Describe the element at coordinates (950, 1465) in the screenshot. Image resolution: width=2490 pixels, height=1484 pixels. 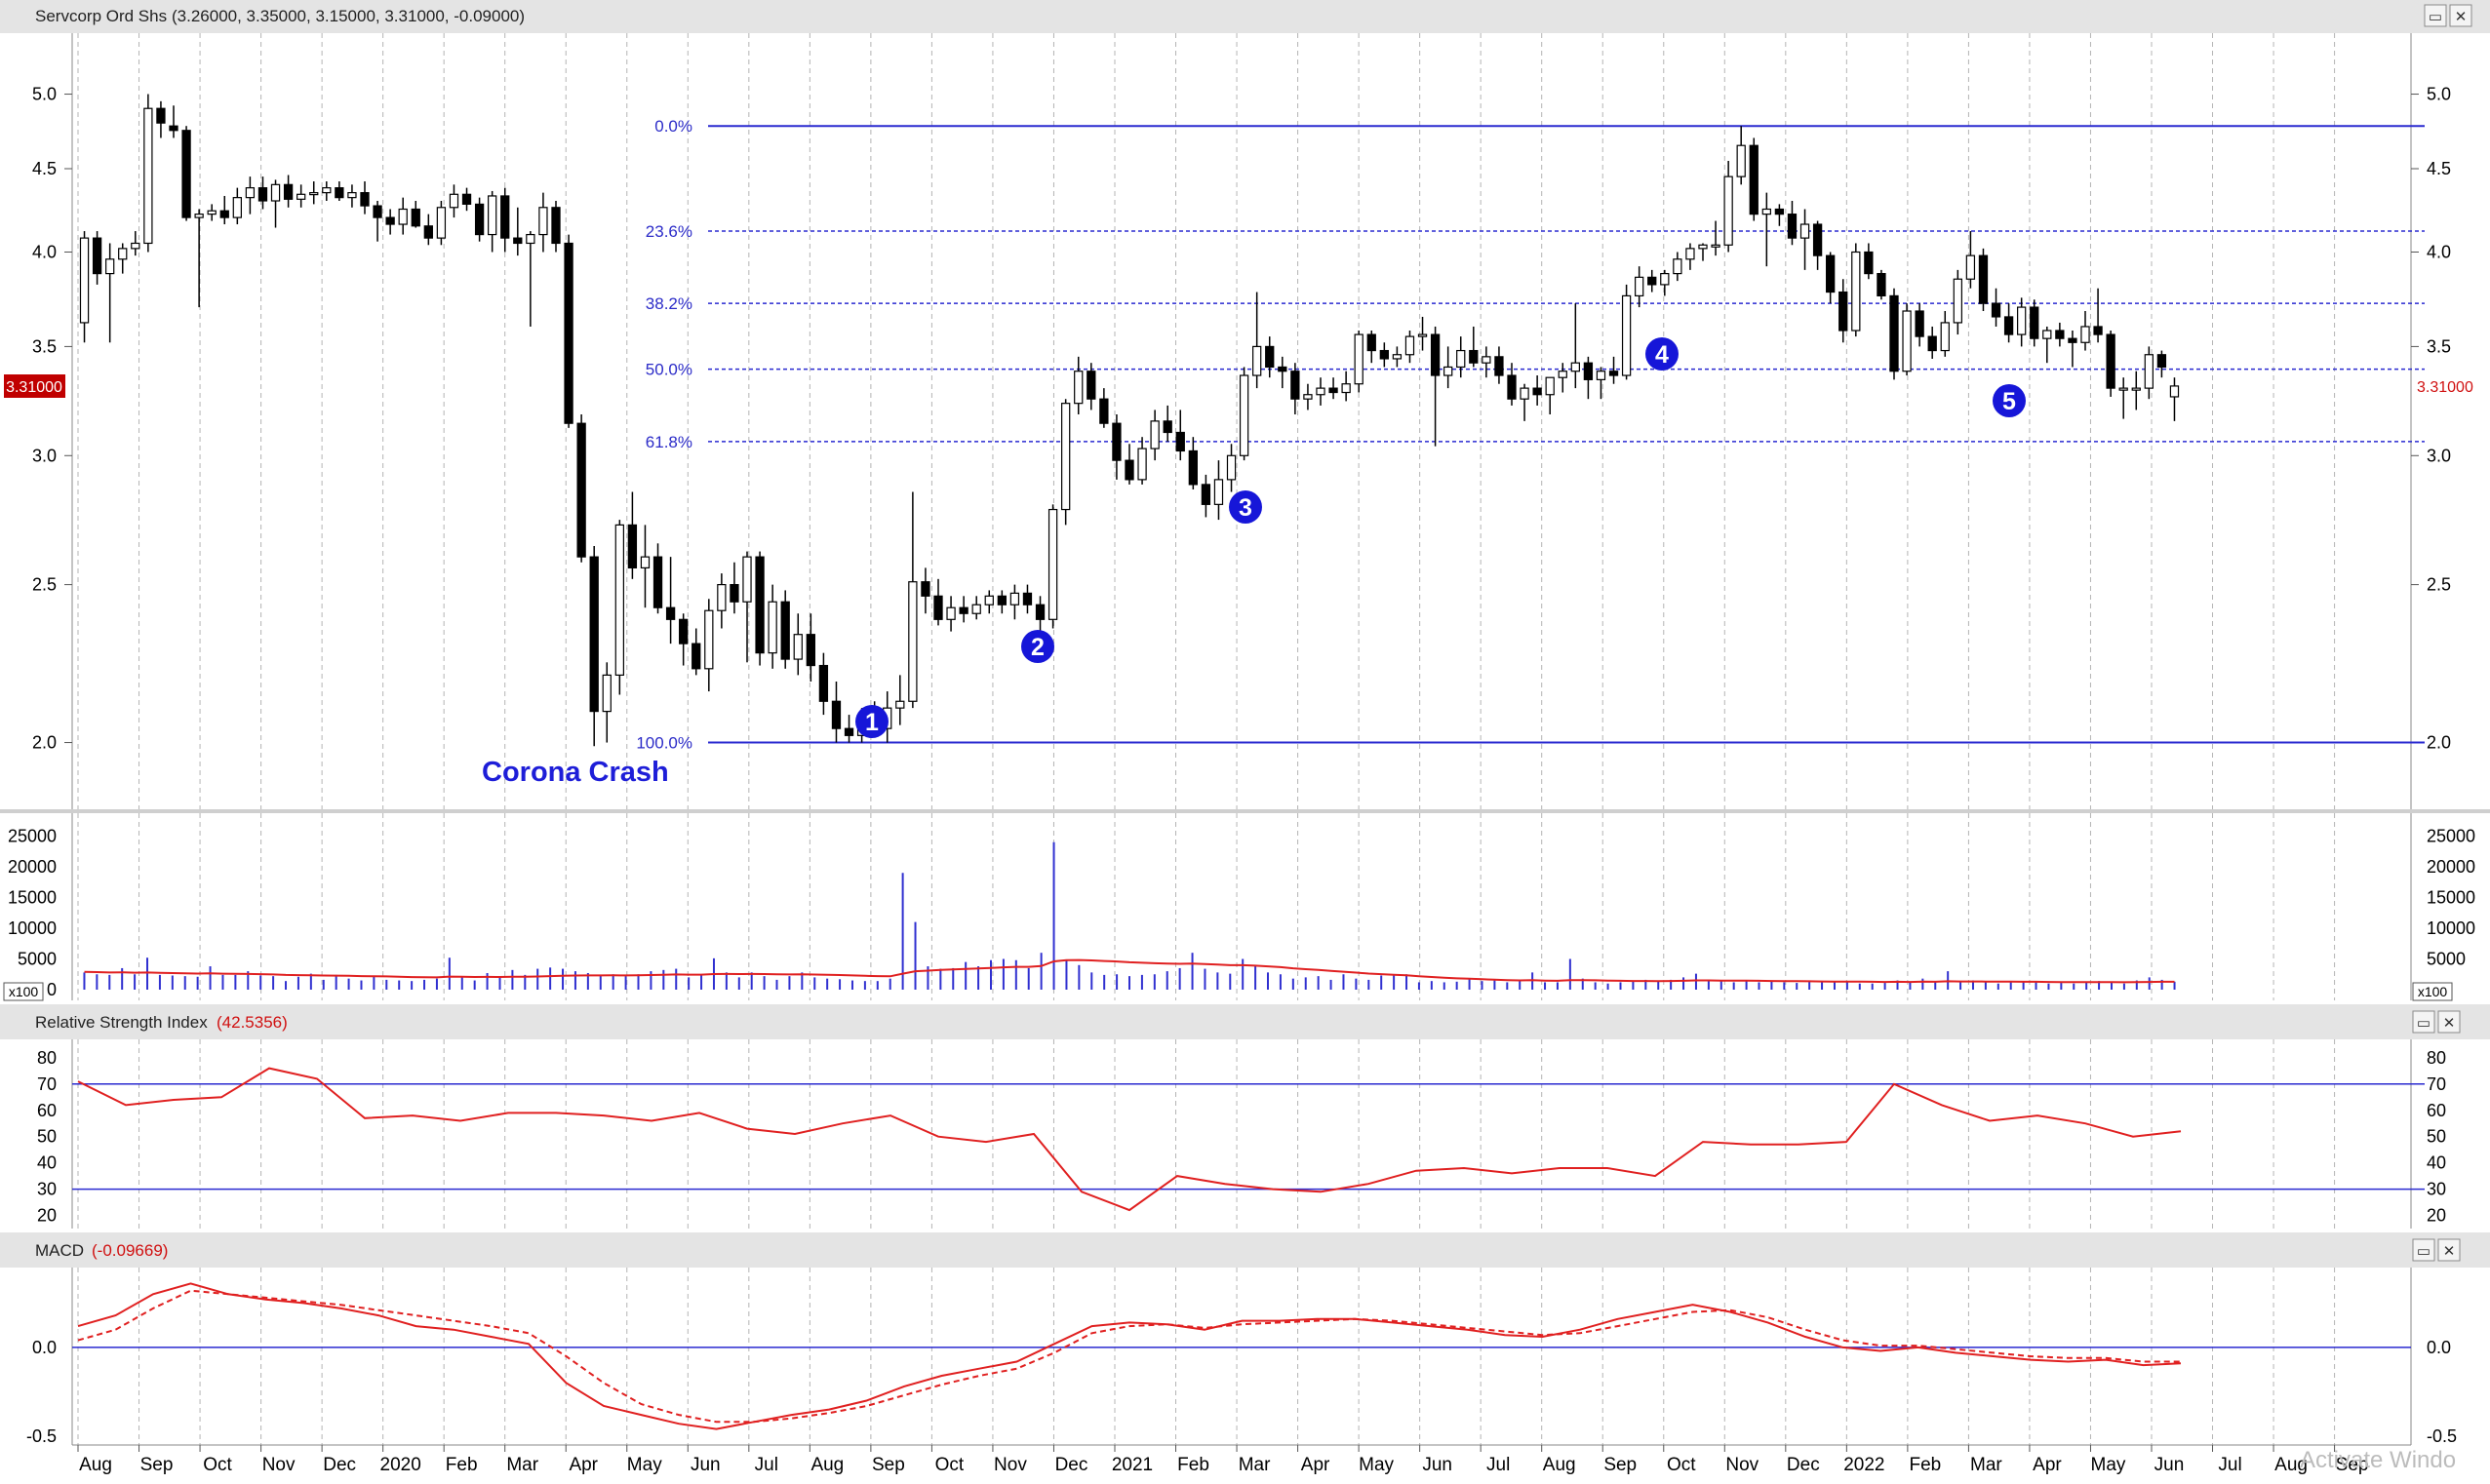
I see `x-tick-label: Oct` at that location.